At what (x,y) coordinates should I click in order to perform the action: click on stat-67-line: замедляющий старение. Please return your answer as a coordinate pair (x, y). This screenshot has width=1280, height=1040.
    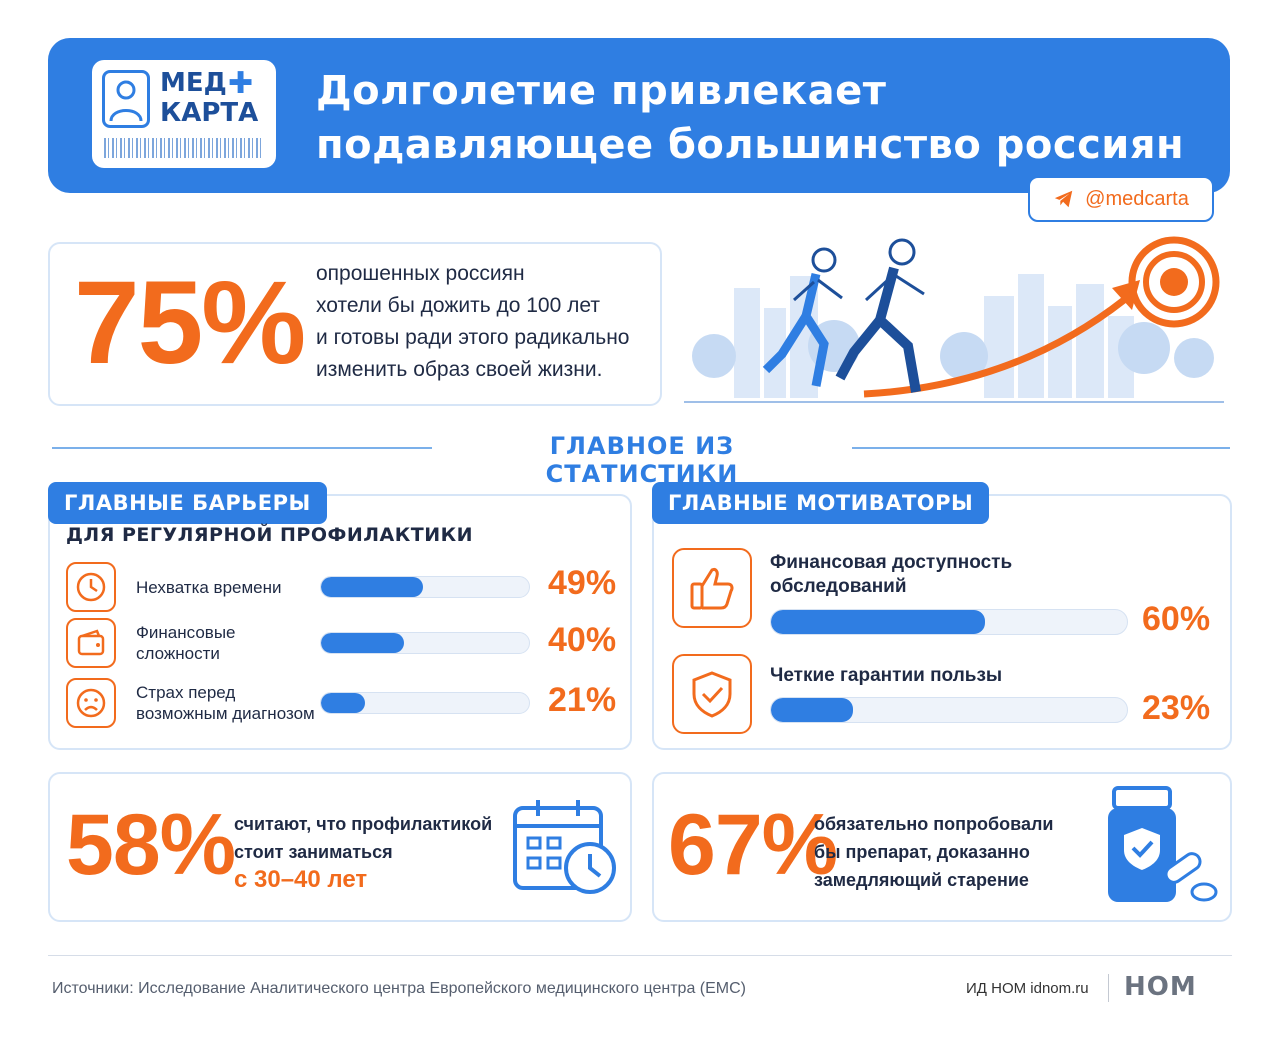
    Looking at the image, I should click on (921, 880).